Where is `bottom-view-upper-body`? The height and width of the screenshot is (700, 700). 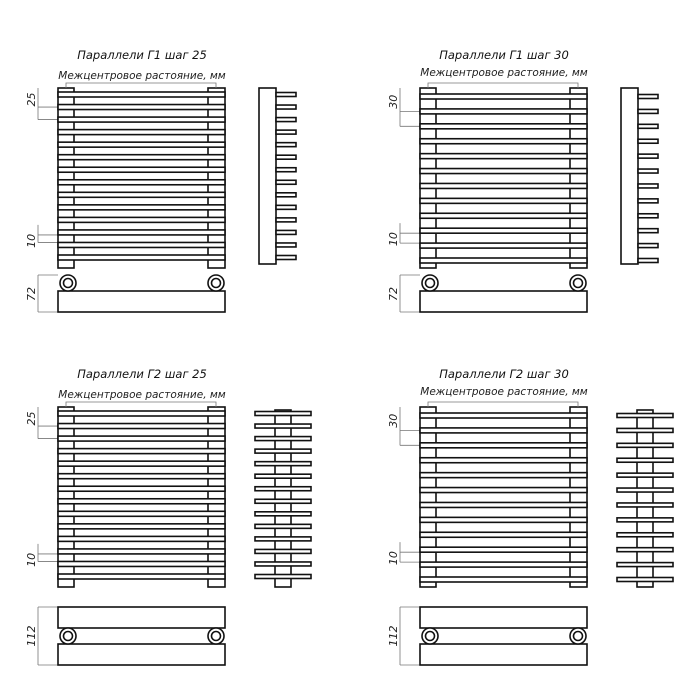 bottom-view-upper-body is located at coordinates (141, 617).